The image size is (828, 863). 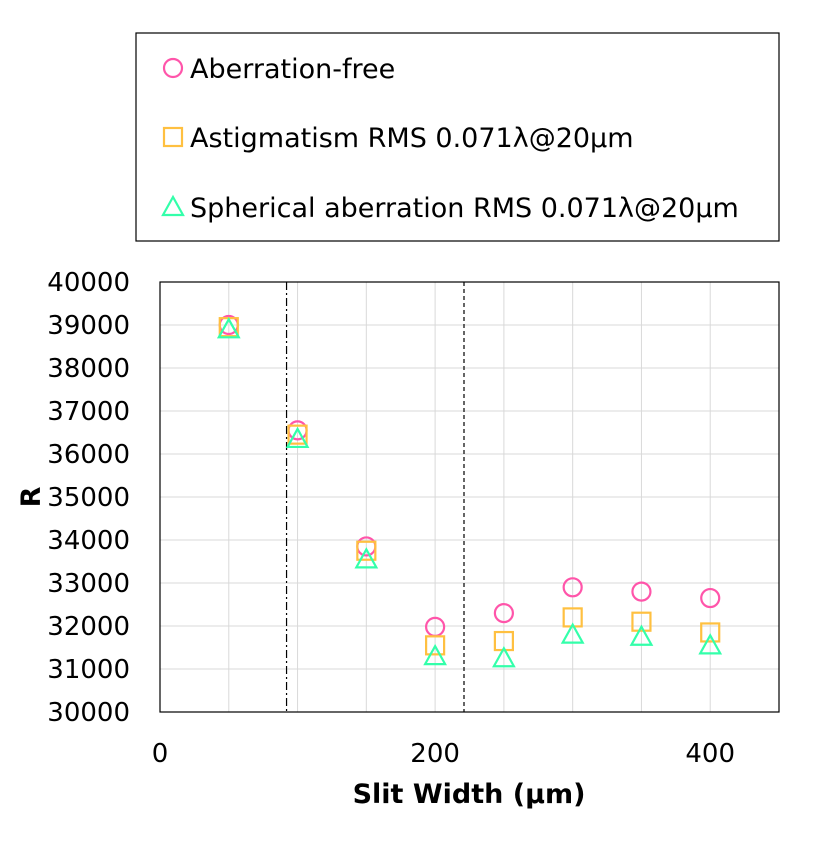 I want to click on y-tick-label: 31000, so click(x=88, y=670).